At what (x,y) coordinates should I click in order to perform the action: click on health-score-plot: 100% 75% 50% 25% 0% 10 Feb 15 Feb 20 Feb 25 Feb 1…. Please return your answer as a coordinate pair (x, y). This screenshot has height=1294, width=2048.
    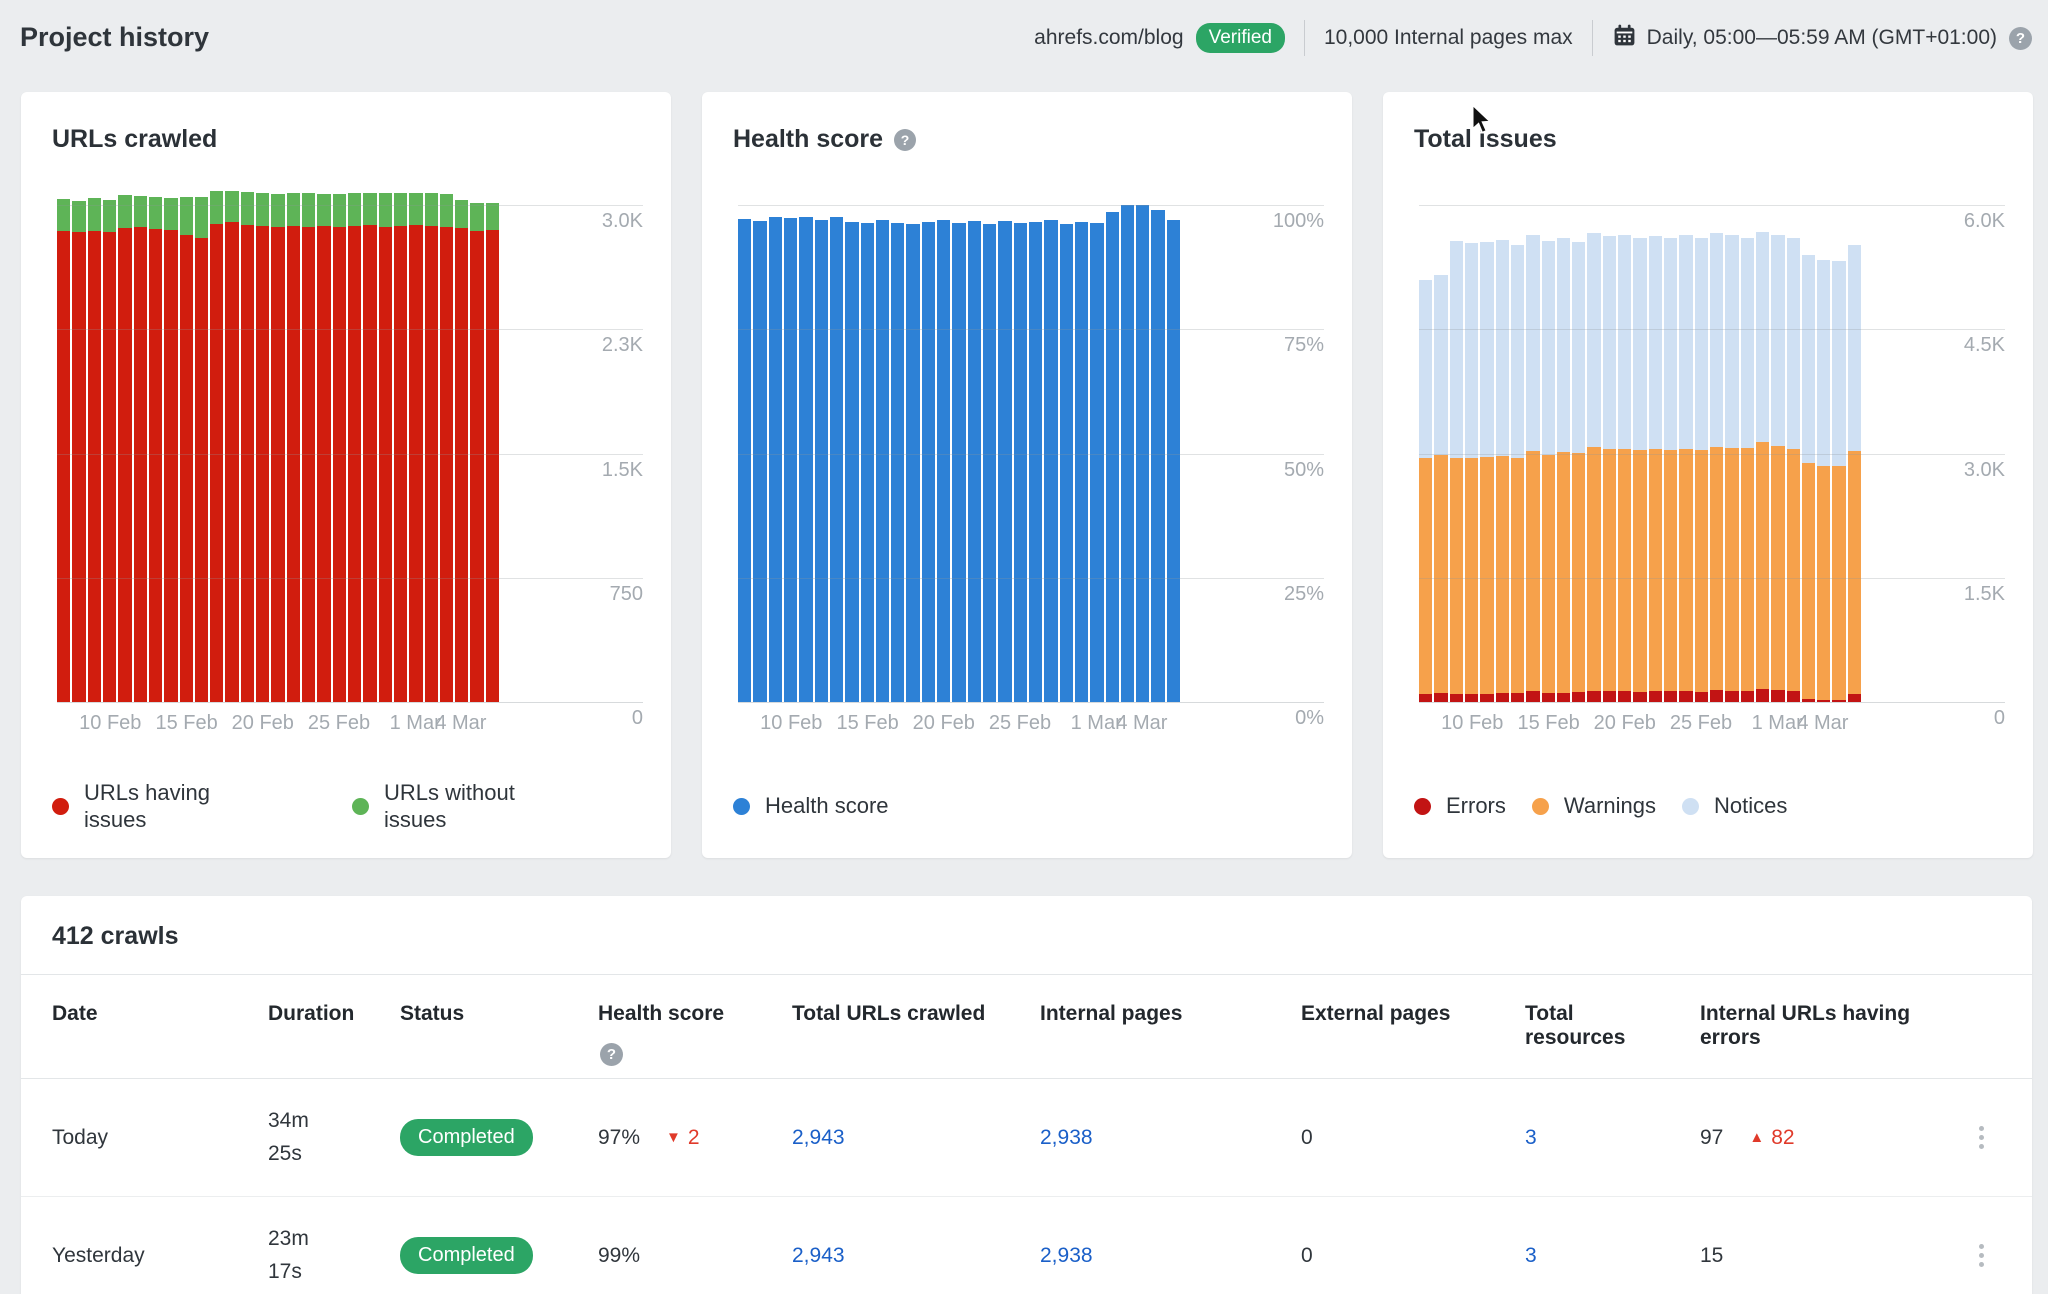
    Looking at the image, I should click on (1031, 469).